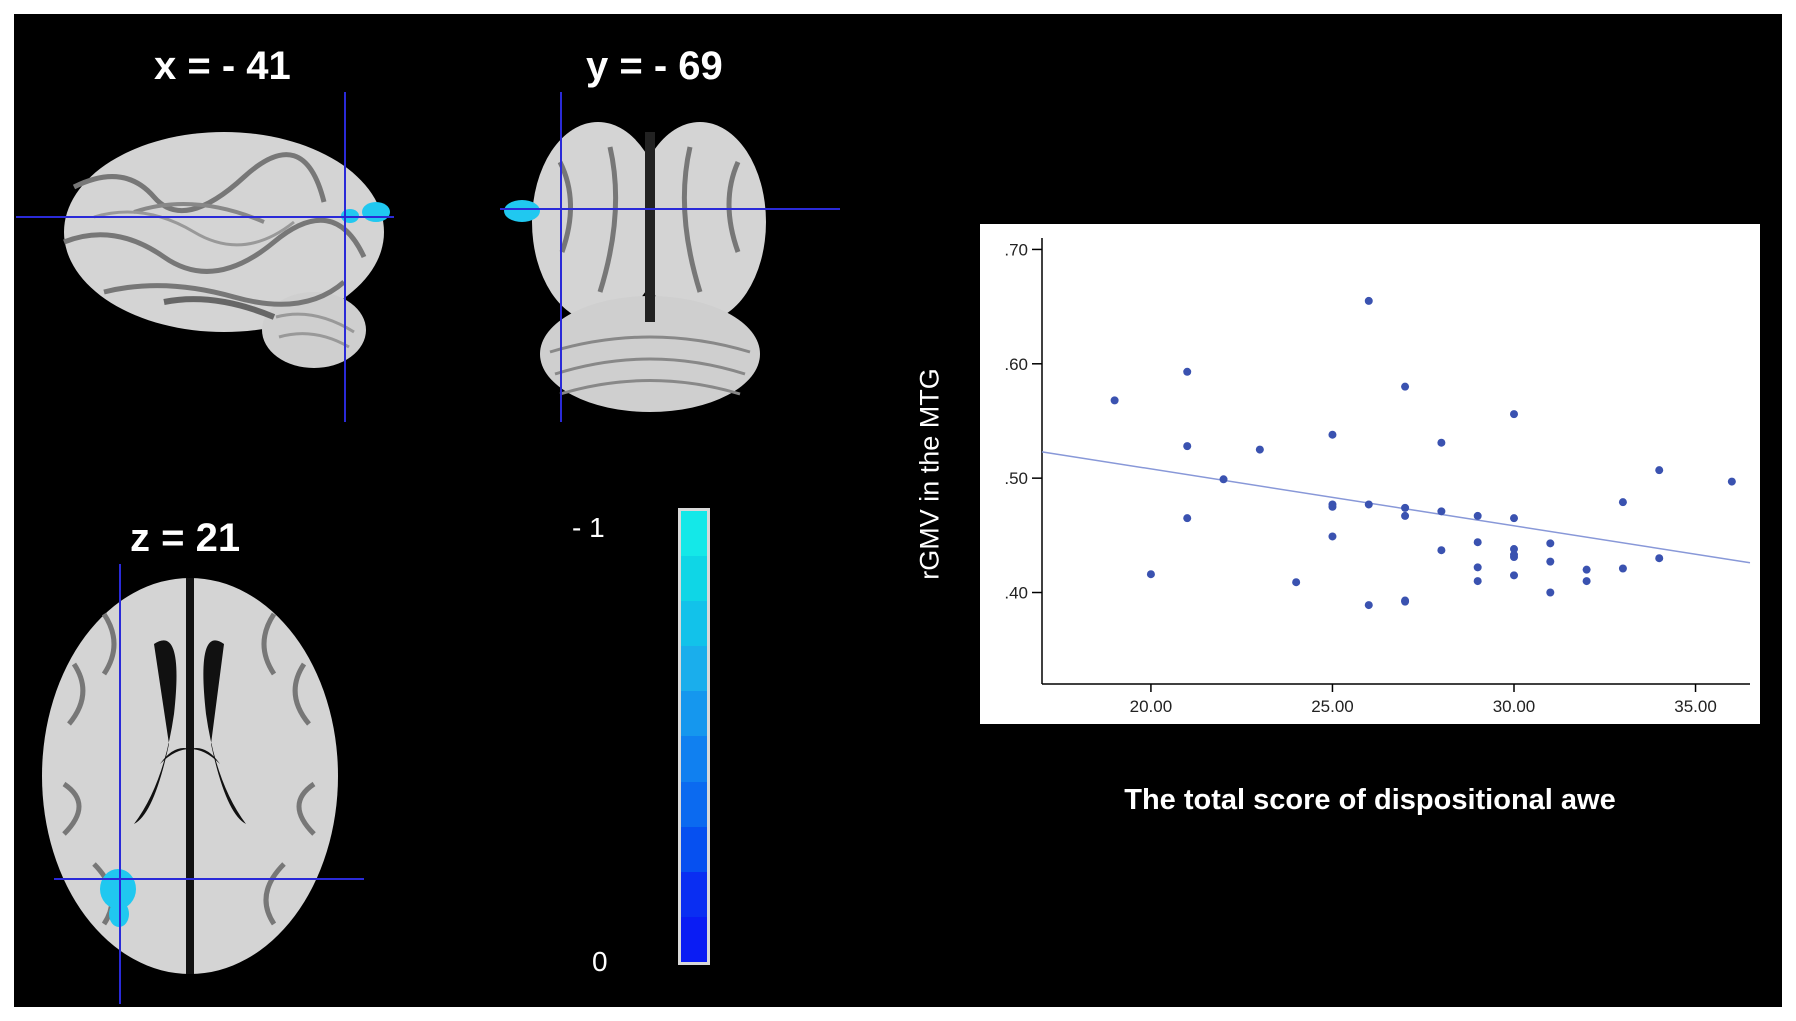  I want to click on y-tick-label: .50, so click(1016, 478).